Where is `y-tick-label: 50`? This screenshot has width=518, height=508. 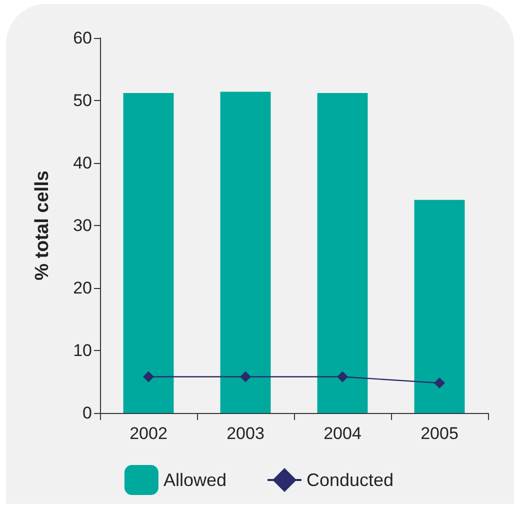
y-tick-label: 50 is located at coordinates (82, 100).